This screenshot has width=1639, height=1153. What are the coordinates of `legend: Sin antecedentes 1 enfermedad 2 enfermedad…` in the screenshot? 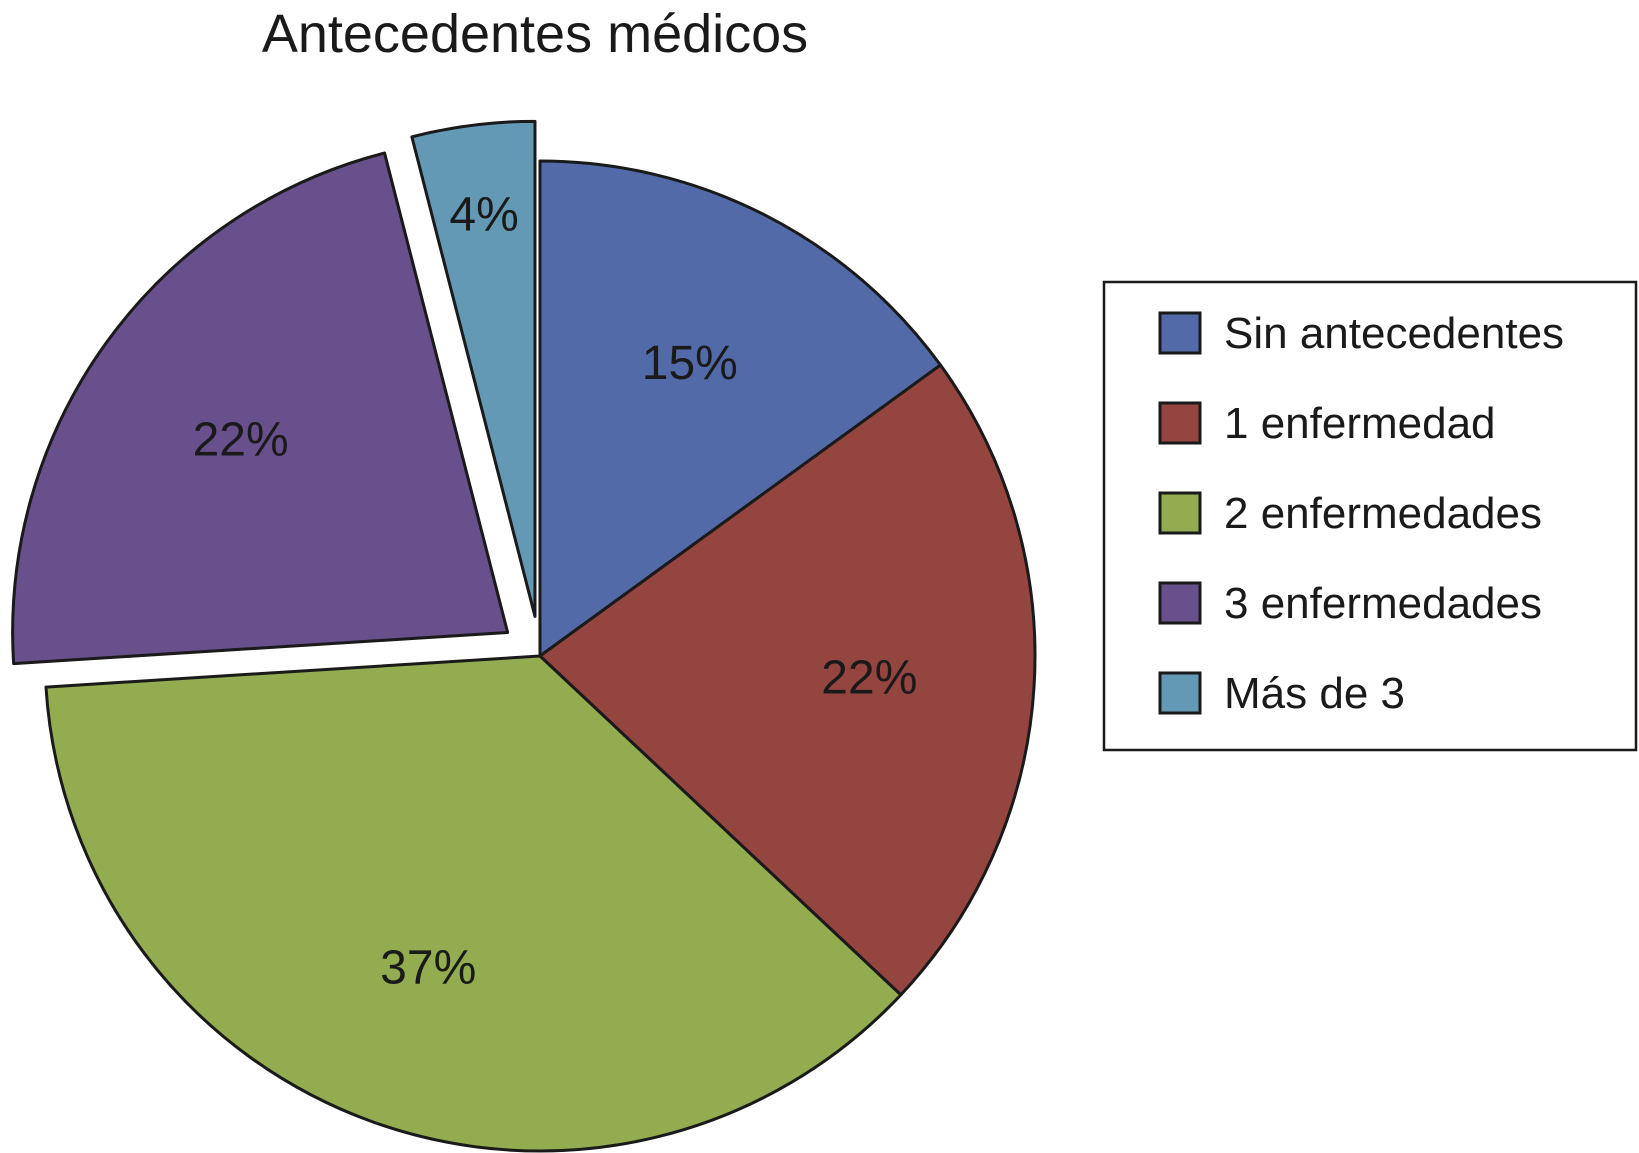 It's located at (1370, 516).